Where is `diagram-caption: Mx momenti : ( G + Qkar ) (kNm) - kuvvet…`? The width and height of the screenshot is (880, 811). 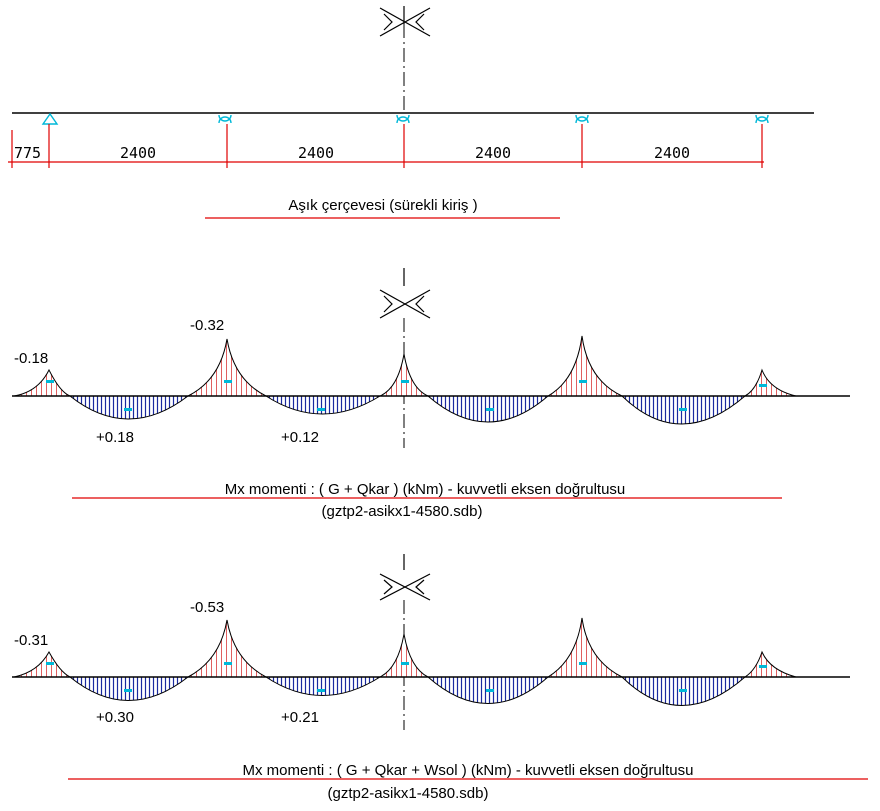
diagram-caption: Mx momenti : ( G + Qkar ) (kNm) - kuvvet… is located at coordinates (425, 489).